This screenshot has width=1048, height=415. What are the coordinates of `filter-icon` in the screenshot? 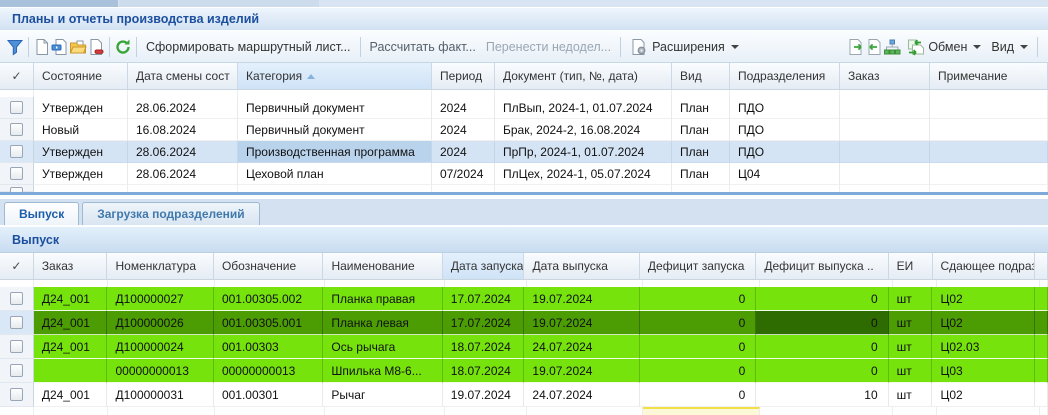 It's located at (15, 47).